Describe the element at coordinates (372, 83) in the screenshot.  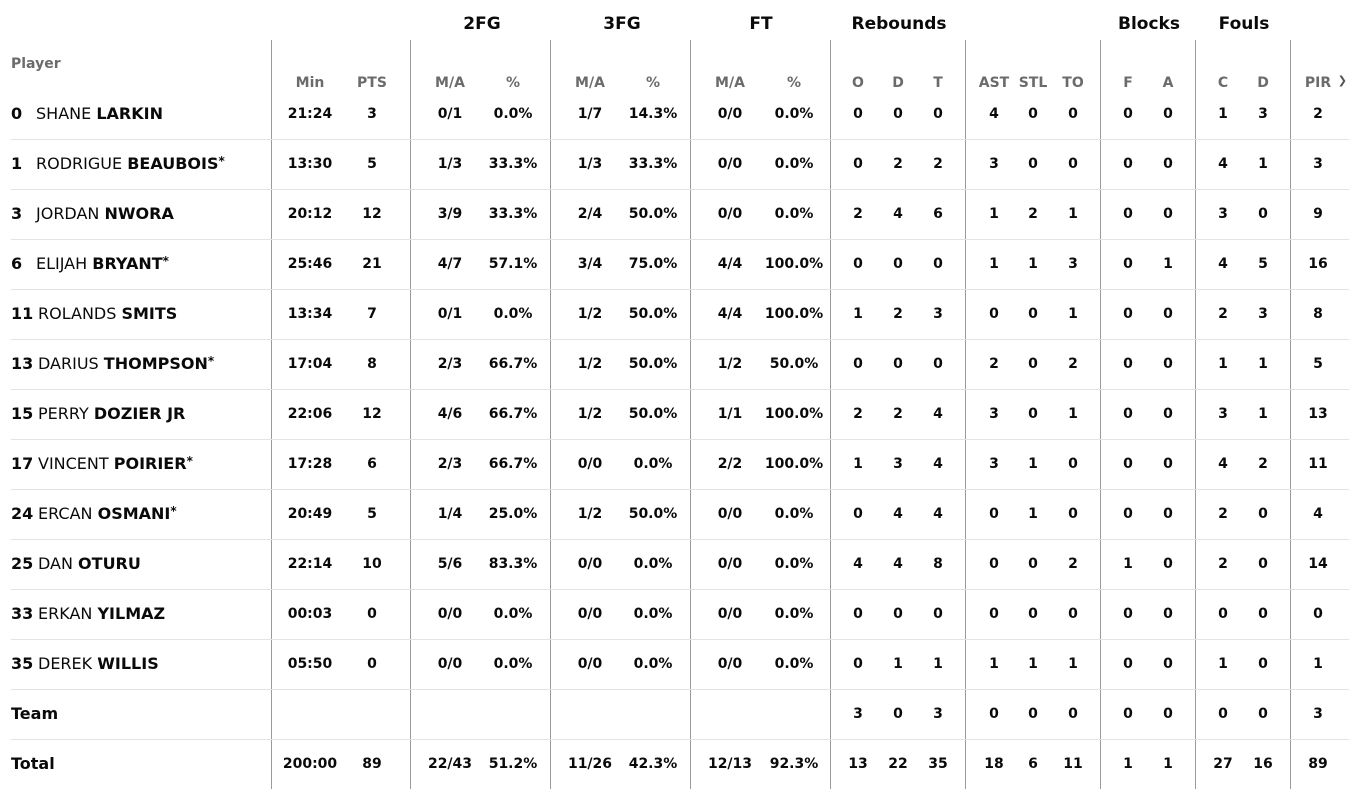
I see `subheader-pts: PTS` at that location.